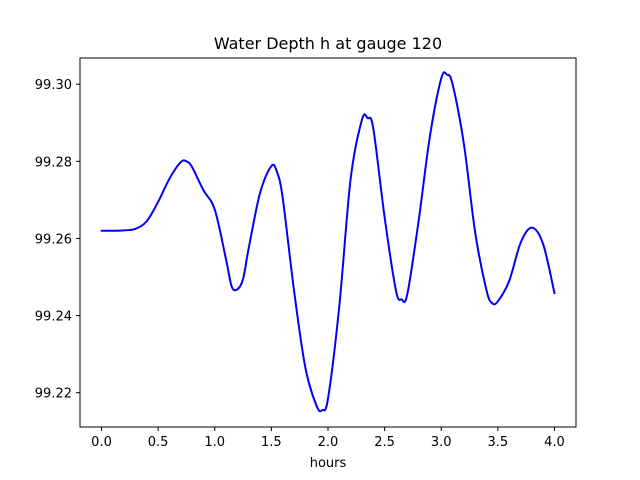 This screenshot has height=480, width=640. I want to click on x-tick-label: 4.0, so click(554, 442).